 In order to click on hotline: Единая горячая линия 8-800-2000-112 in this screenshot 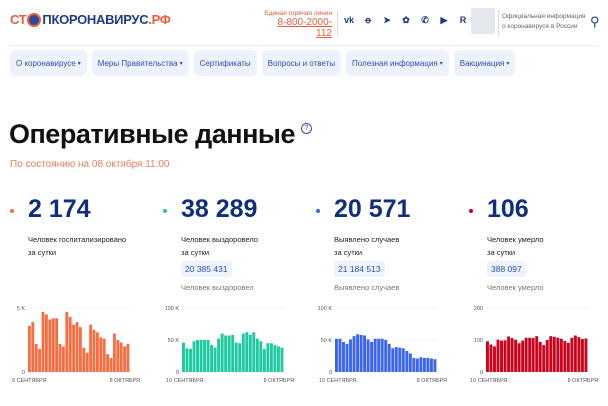, I will do `click(297, 24)`.